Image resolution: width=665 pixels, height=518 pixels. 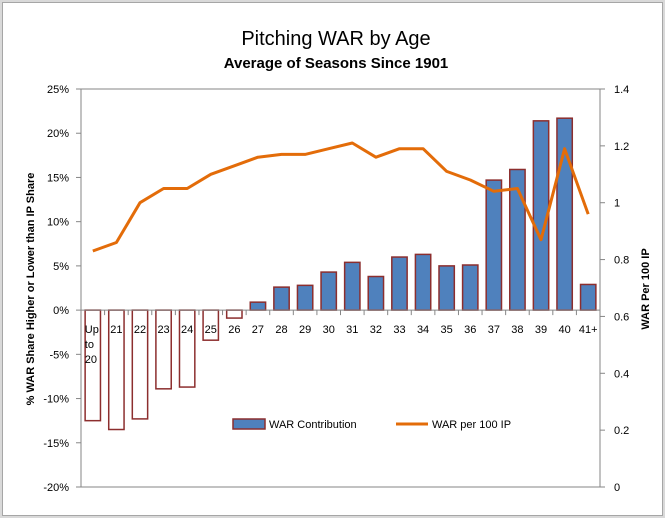 I want to click on x-tick-label: 29, so click(x=305, y=330).